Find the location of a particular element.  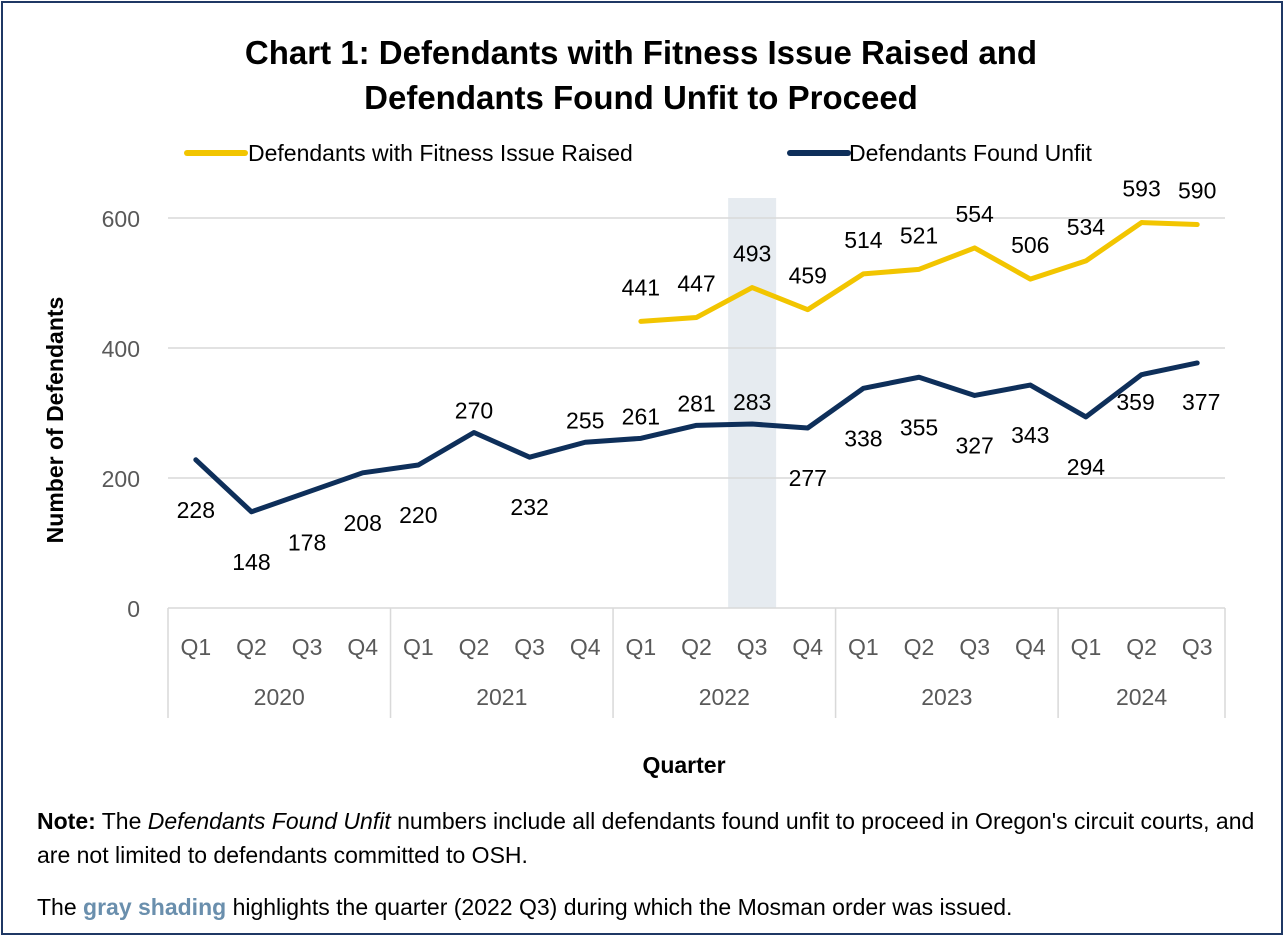

data-label-fitness-raised: 534 is located at coordinates (1086, 227).